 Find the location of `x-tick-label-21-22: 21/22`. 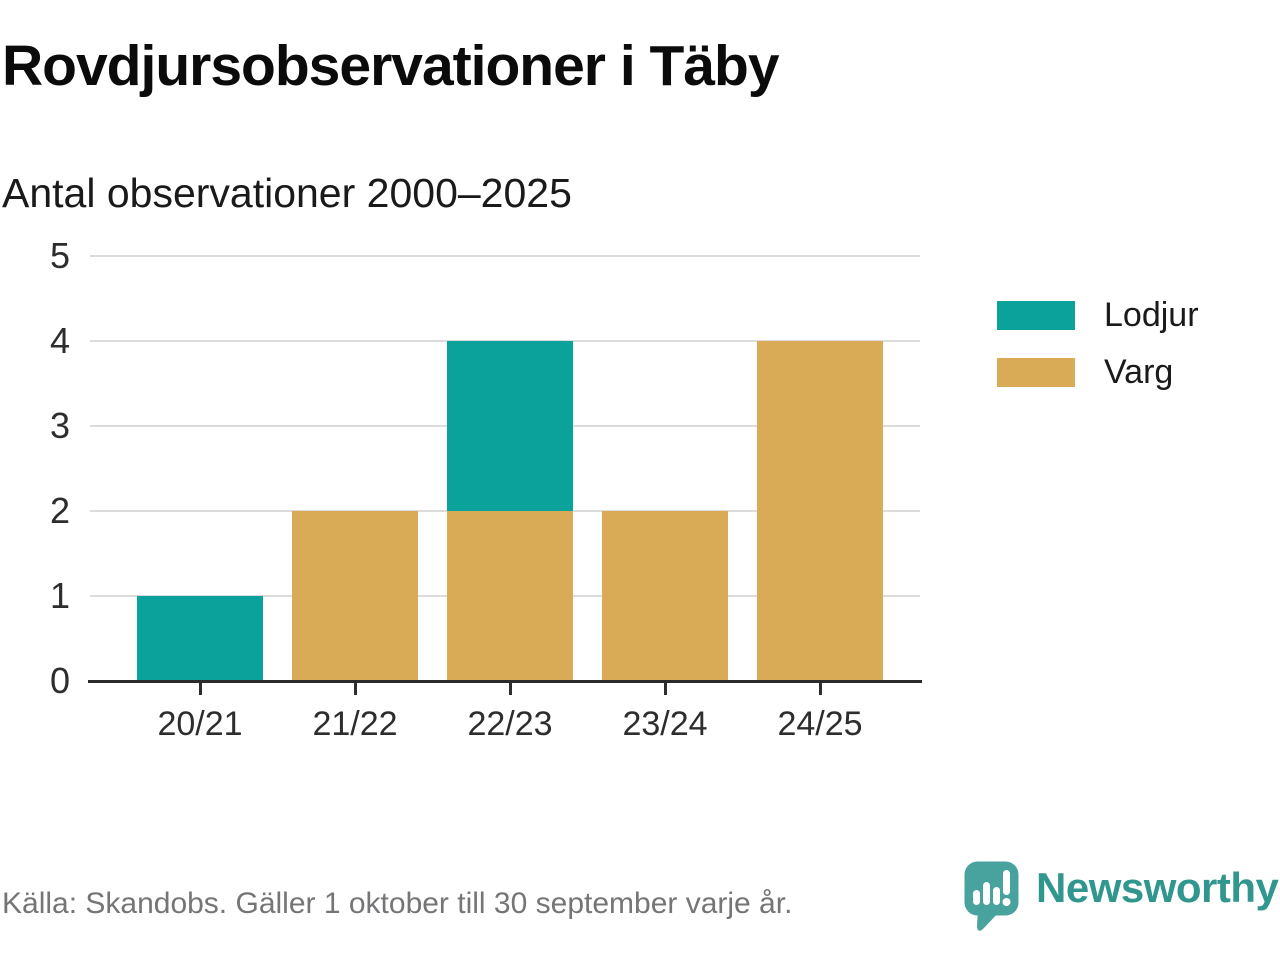

x-tick-label-21-22: 21/22 is located at coordinates (355, 724).